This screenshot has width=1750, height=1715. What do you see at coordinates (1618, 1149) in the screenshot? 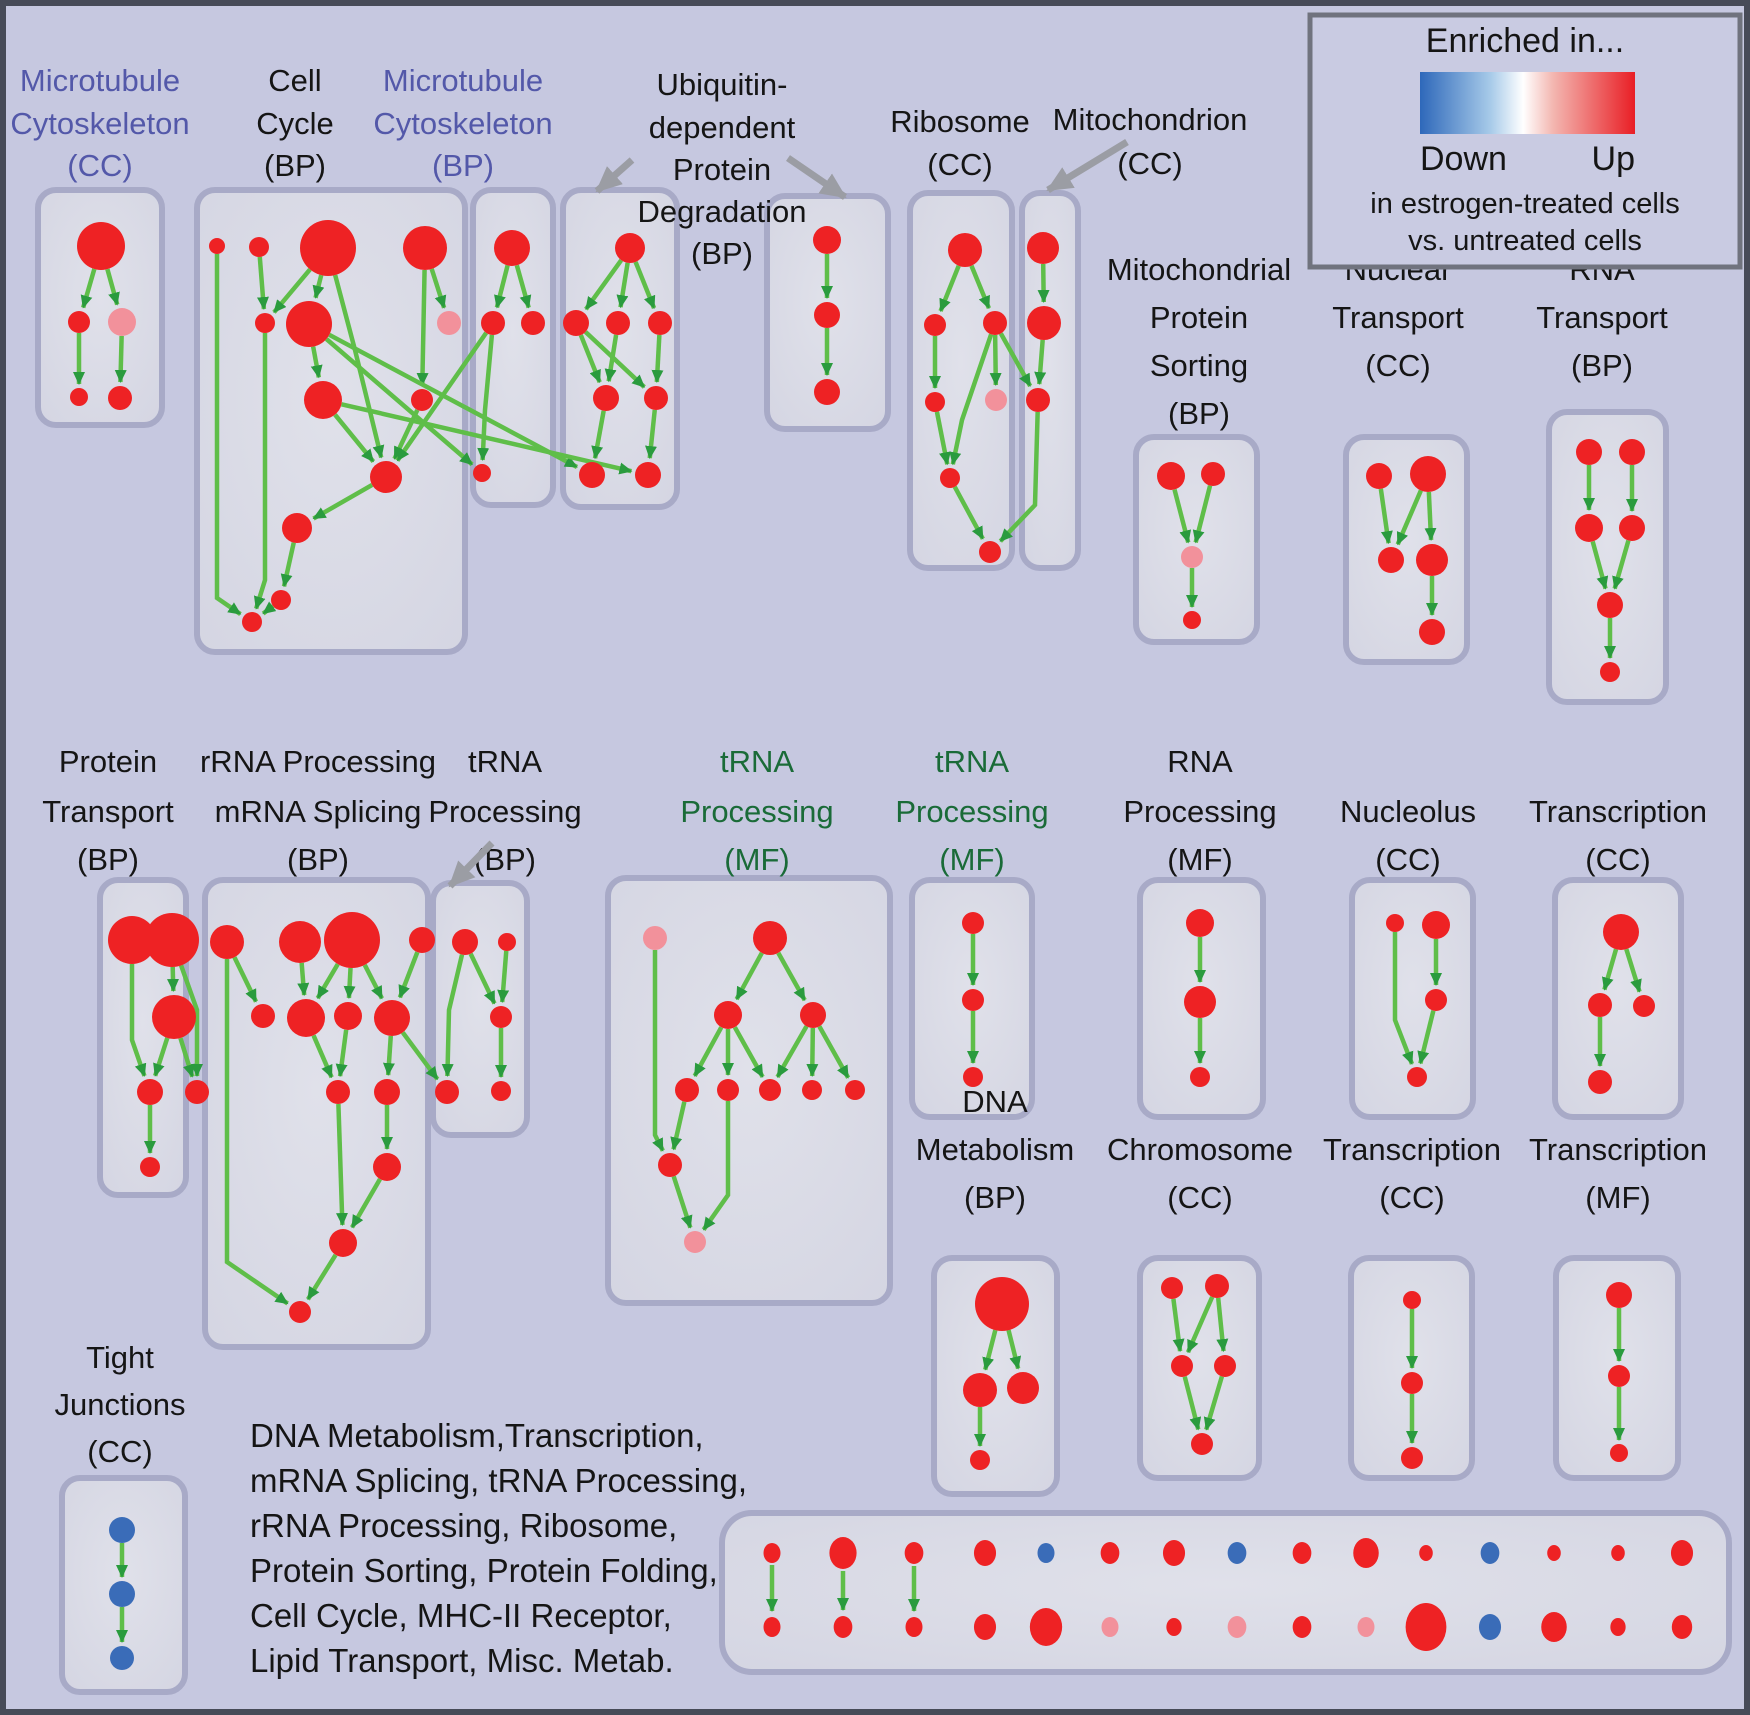
I see `cluster-label-trans_mf: Transcription` at bounding box center [1618, 1149].